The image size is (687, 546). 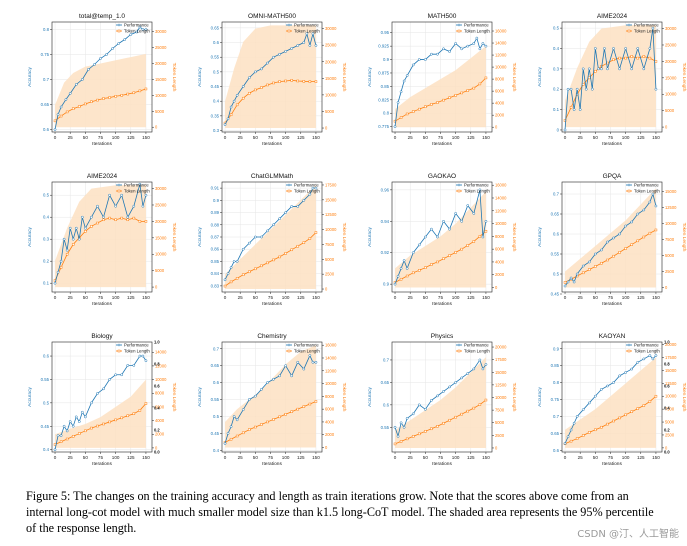 What do you see at coordinates (386, 404) in the screenshot?
I see `y-left-tick-label: 0.6` at bounding box center [386, 404].